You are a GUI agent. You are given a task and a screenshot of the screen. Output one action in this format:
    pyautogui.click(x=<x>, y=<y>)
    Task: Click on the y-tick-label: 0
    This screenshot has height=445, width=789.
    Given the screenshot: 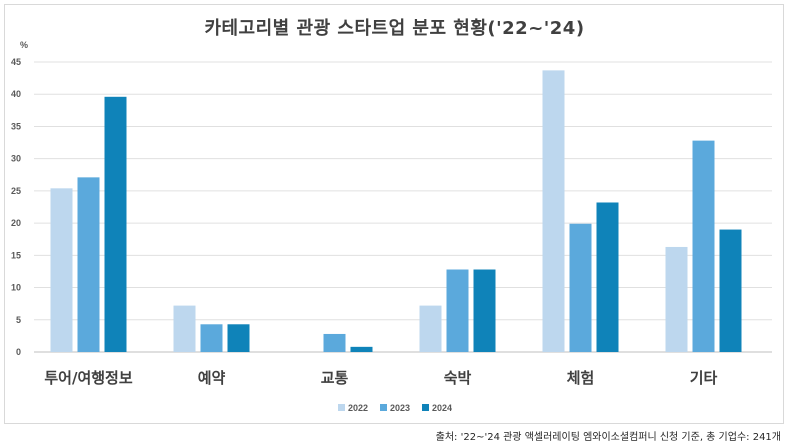 What is the action you would take?
    pyautogui.click(x=18, y=352)
    